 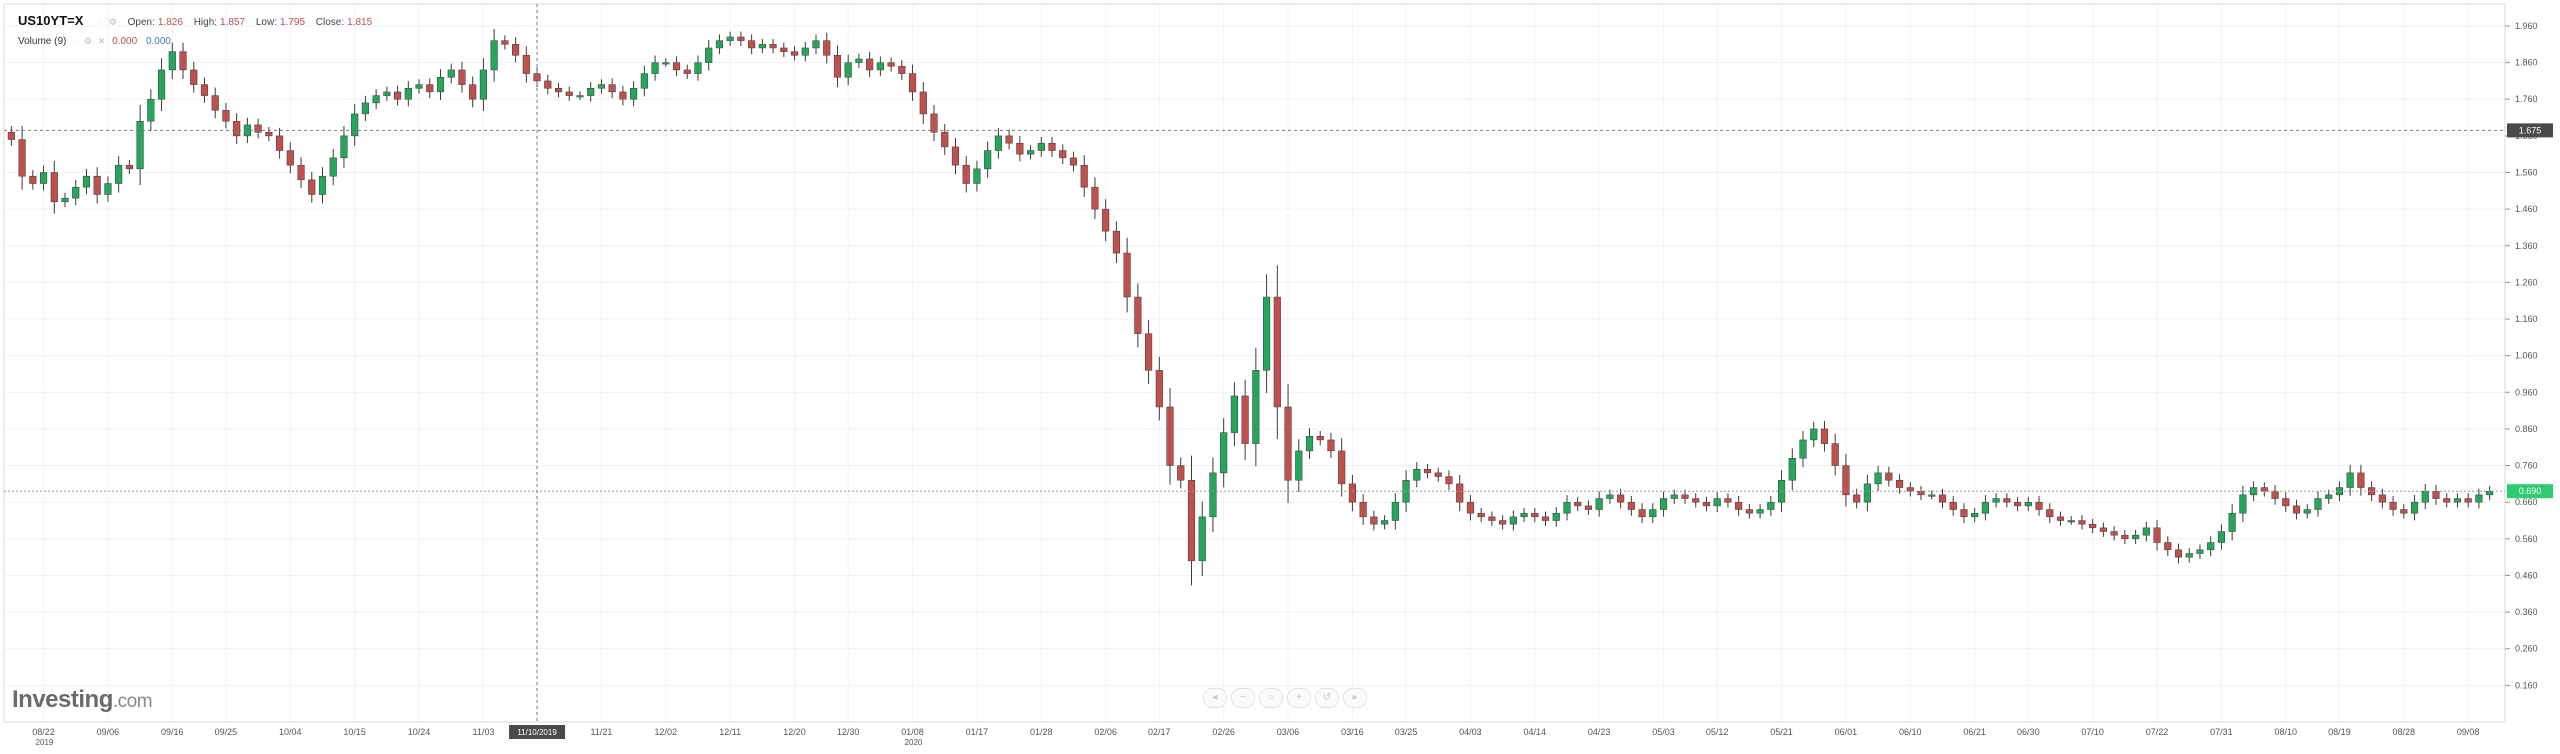 What do you see at coordinates (1159, 732) in the screenshot?
I see `x-tick-label: 02/17` at bounding box center [1159, 732].